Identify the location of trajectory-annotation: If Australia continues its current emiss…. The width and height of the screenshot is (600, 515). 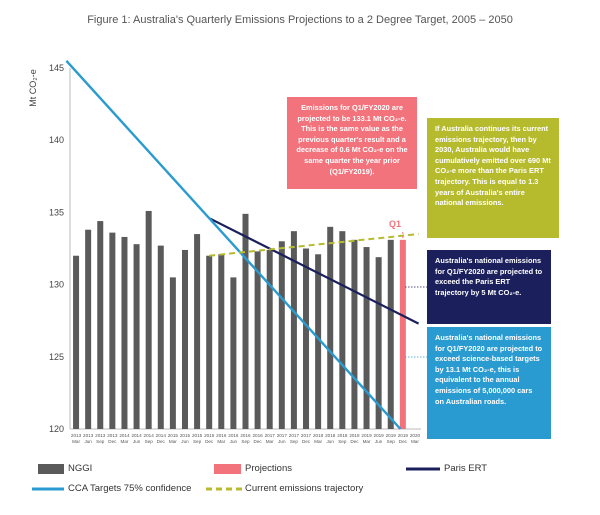
(493, 178).